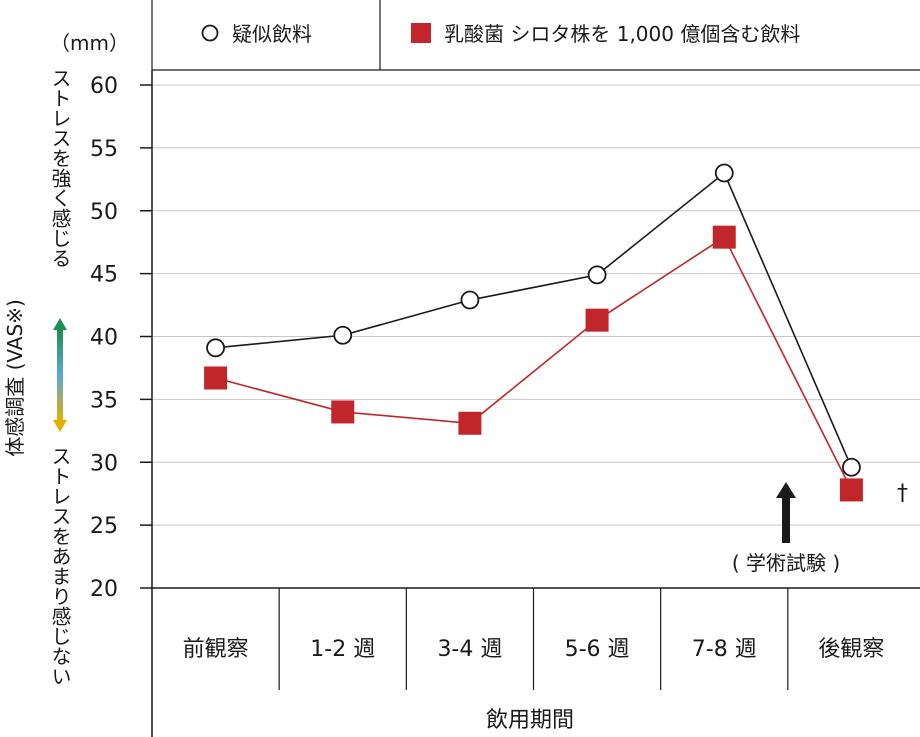 Image resolution: width=920 pixels, height=737 pixels. I want to click on legend-series-2-label: 乳酸菌 シロタ株を 1,000 億個含む飲料, so click(622, 34).